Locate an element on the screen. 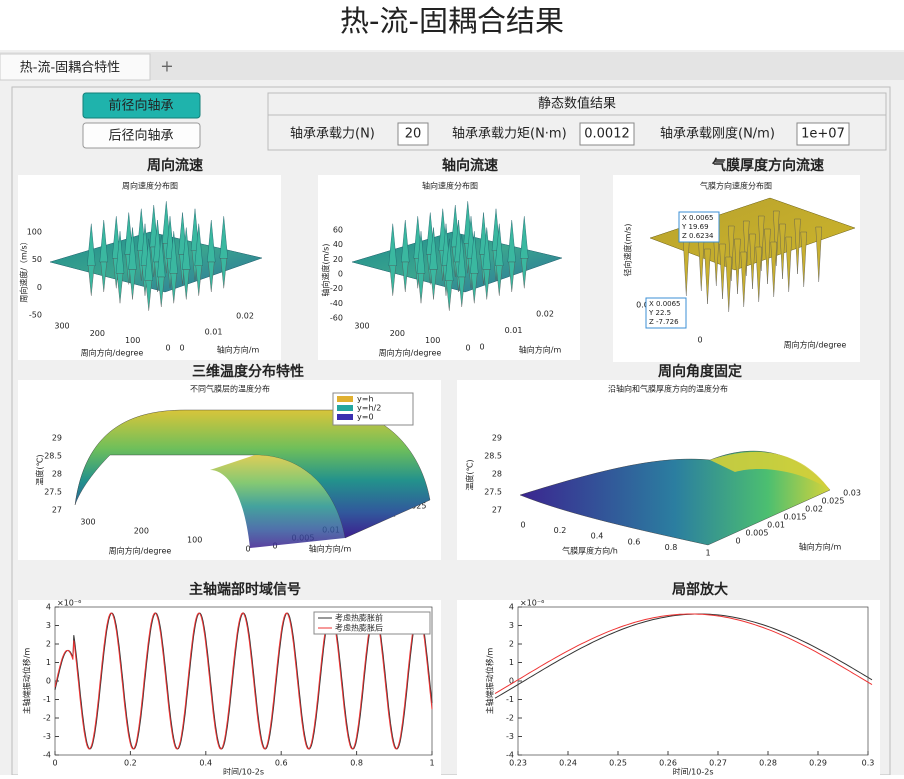 Image resolution: width=904 pixels, height=779 pixels. z-tick-label: 100 is located at coordinates (34, 232).